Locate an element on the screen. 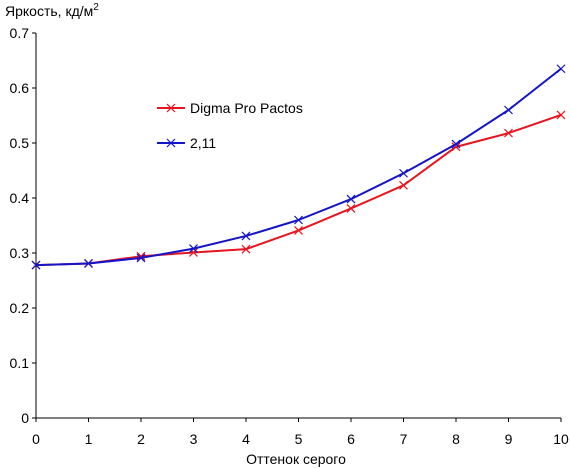 This screenshot has width=570, height=468. legend-item: Digma Pro Pactos is located at coordinates (230, 108).